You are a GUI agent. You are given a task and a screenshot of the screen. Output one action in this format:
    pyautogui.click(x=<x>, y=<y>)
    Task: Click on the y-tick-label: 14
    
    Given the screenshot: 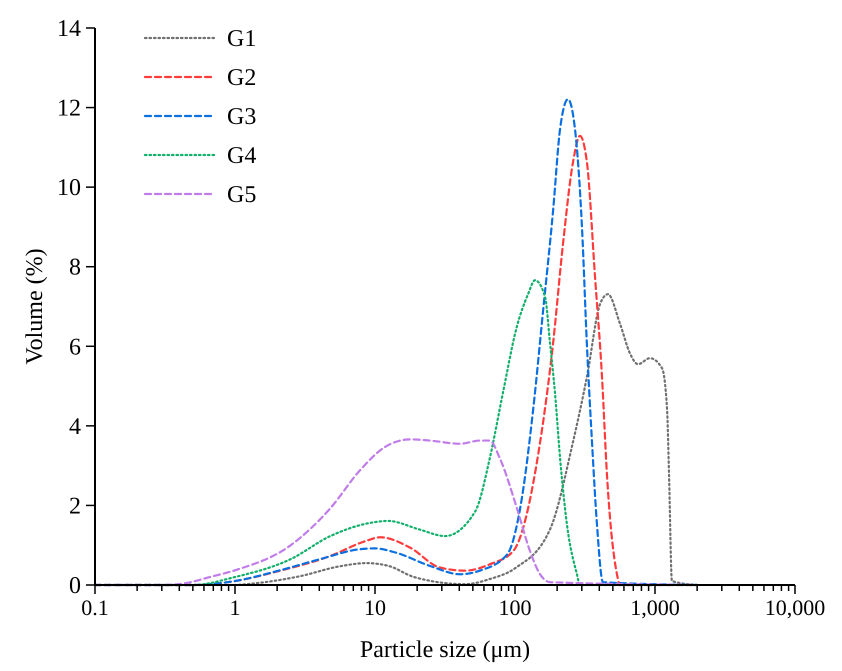 What is the action you would take?
    pyautogui.click(x=69, y=29)
    